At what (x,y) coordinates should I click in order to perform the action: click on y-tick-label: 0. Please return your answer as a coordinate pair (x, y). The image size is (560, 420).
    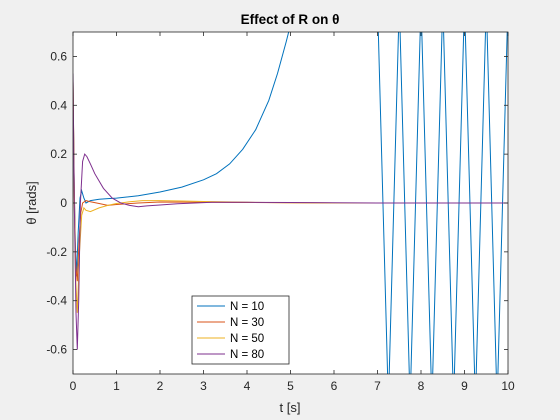
    Looking at the image, I should click on (63, 203).